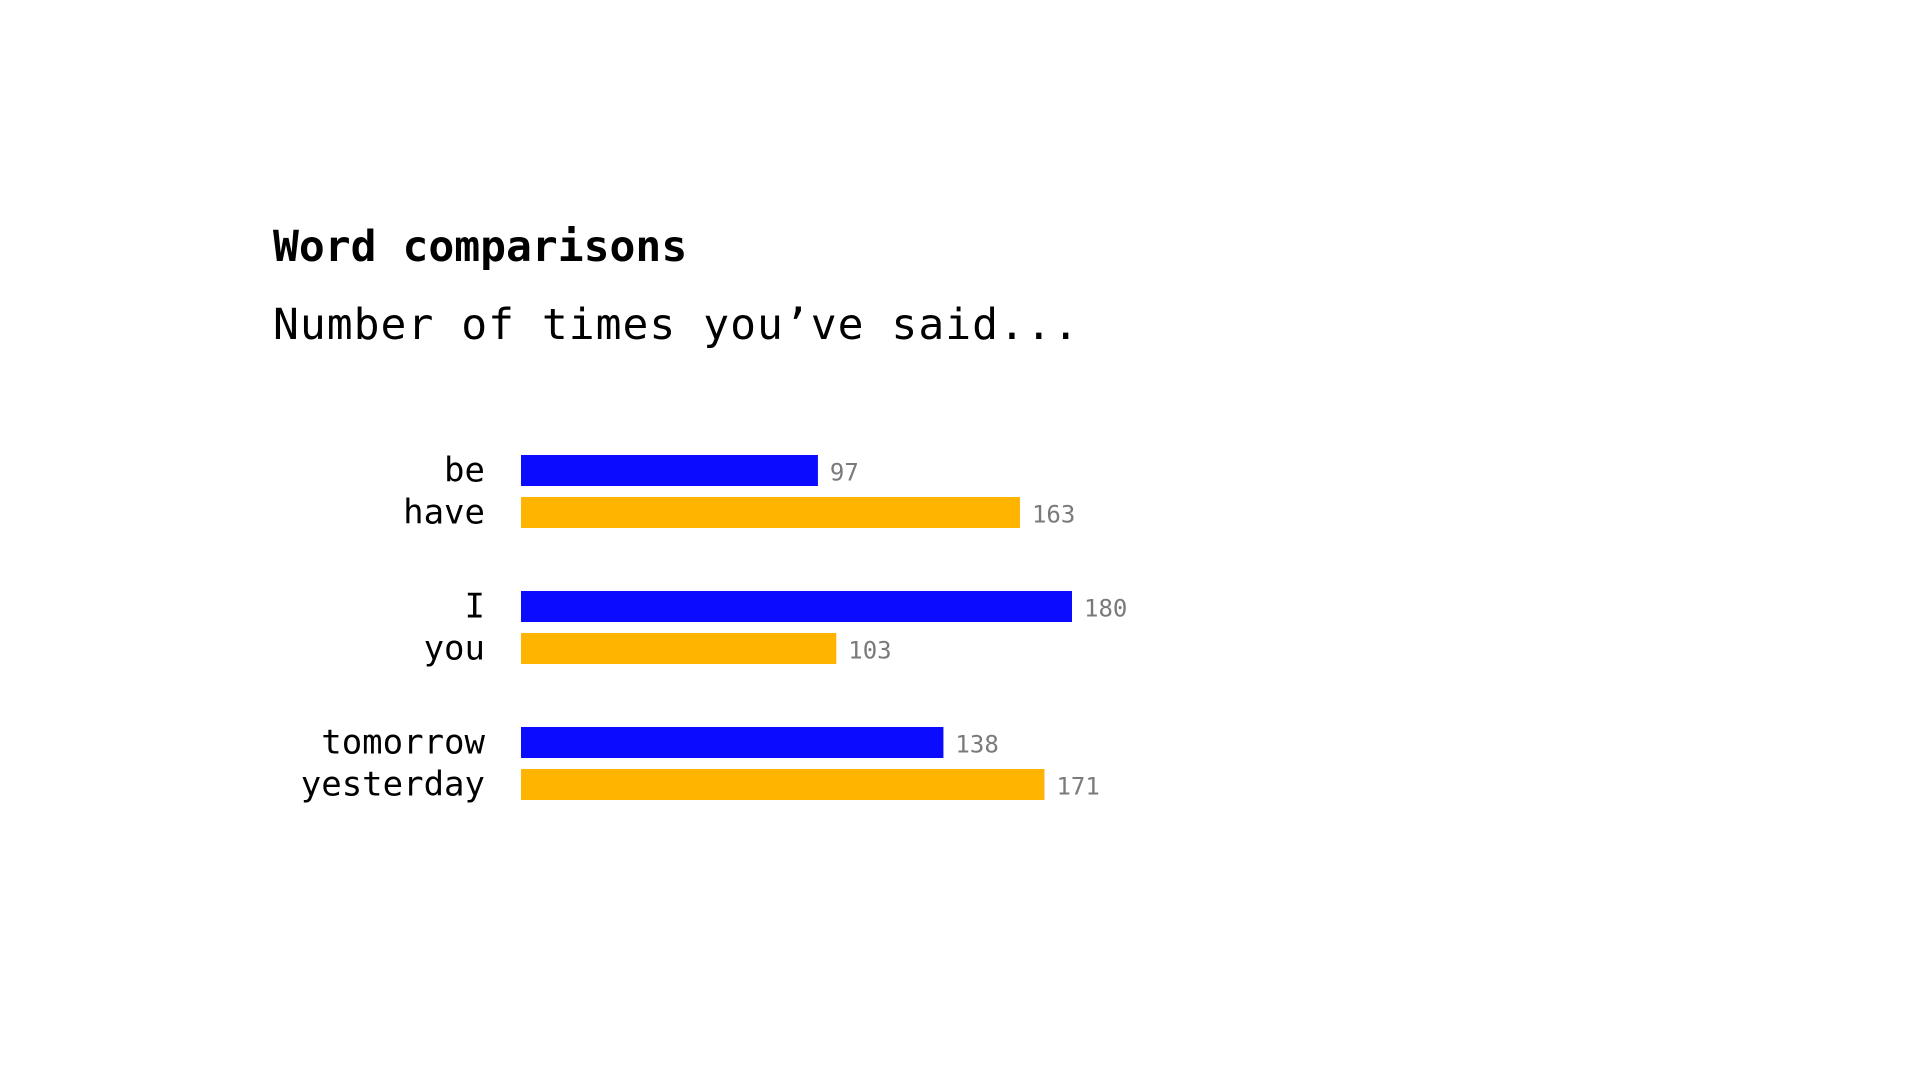  What do you see at coordinates (783, 784) in the screenshot?
I see `bar-yesterday` at bounding box center [783, 784].